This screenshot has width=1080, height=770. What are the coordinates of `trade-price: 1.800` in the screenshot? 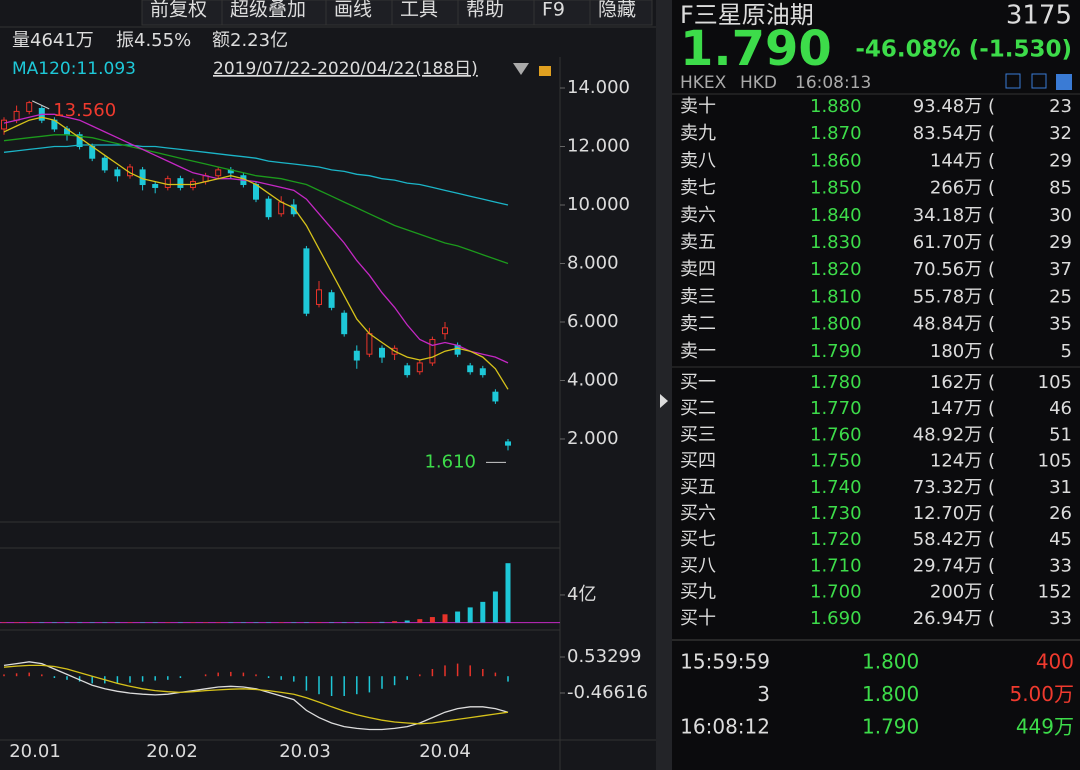 It's located at (890, 662).